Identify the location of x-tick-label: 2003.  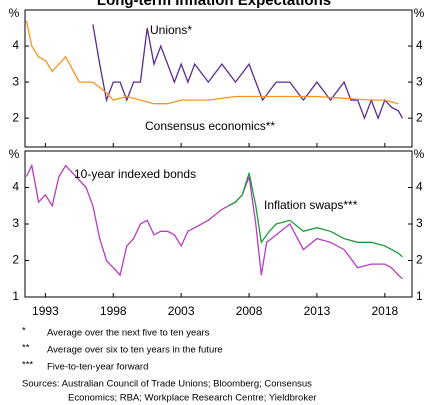
(181, 311).